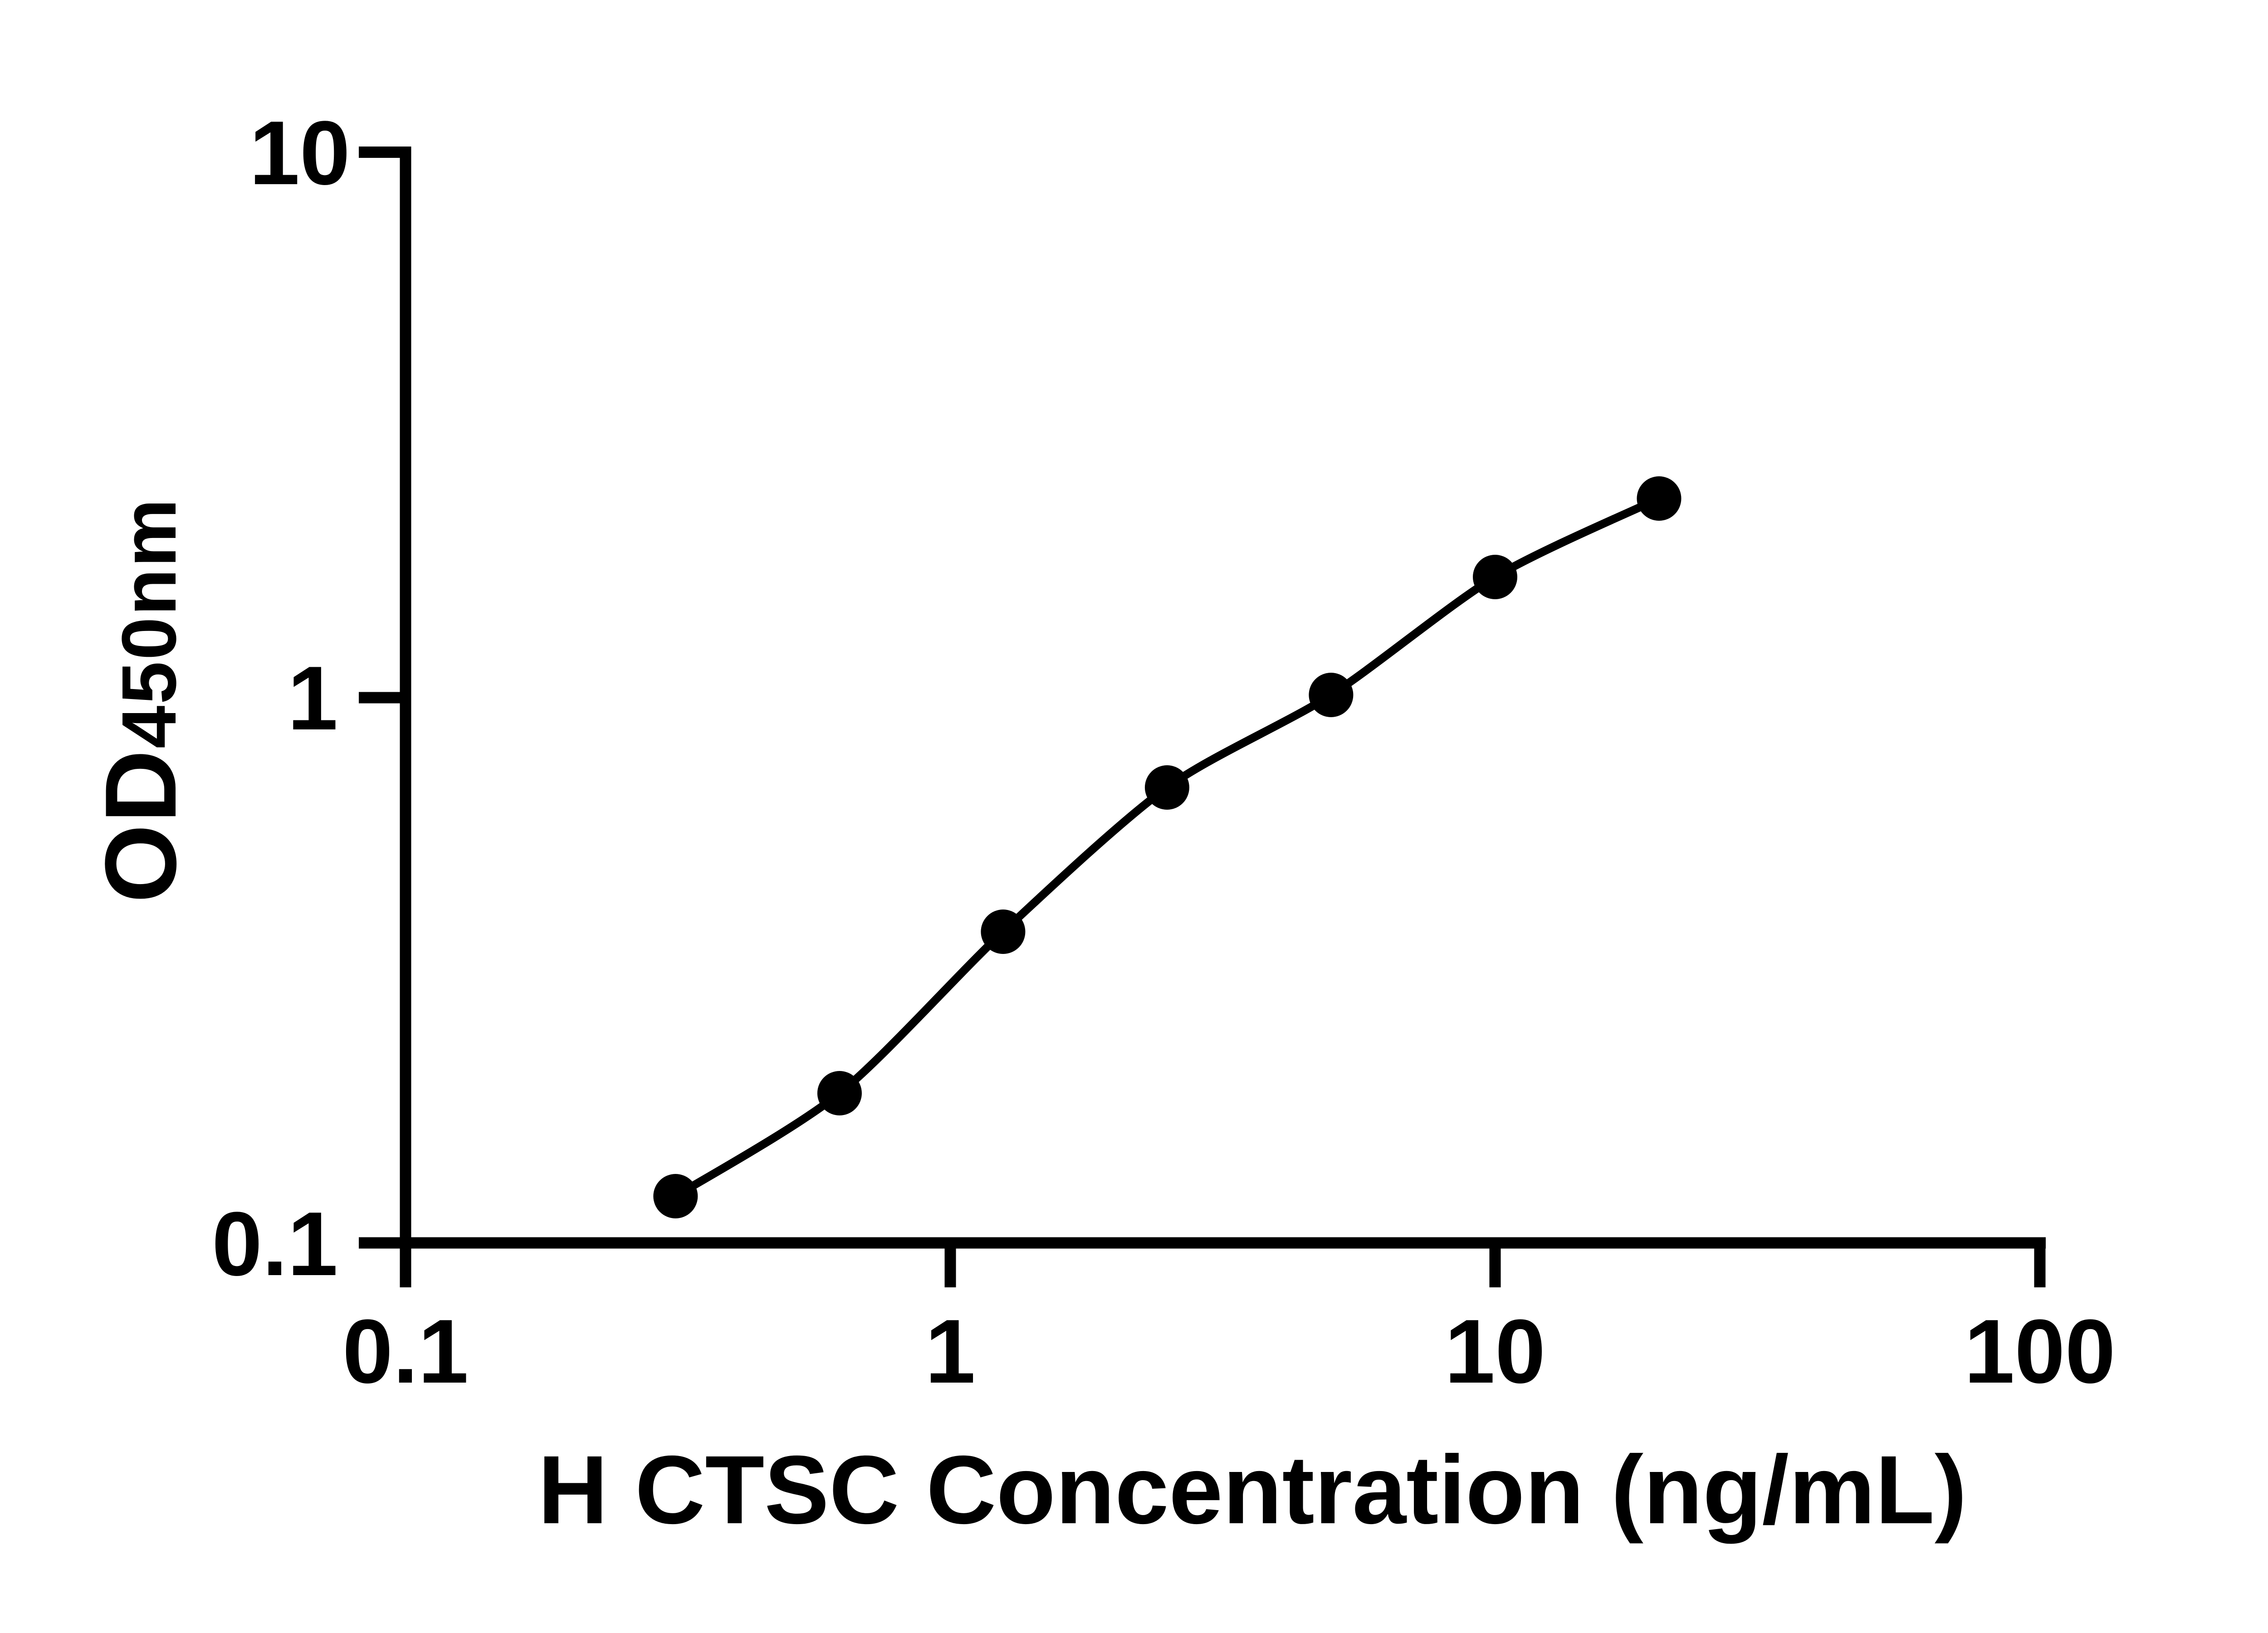 Image resolution: width=2268 pixels, height=1633 pixels. Describe the element at coordinates (140, 700) in the screenshot. I see `svg-text: OD450nm` at that location.